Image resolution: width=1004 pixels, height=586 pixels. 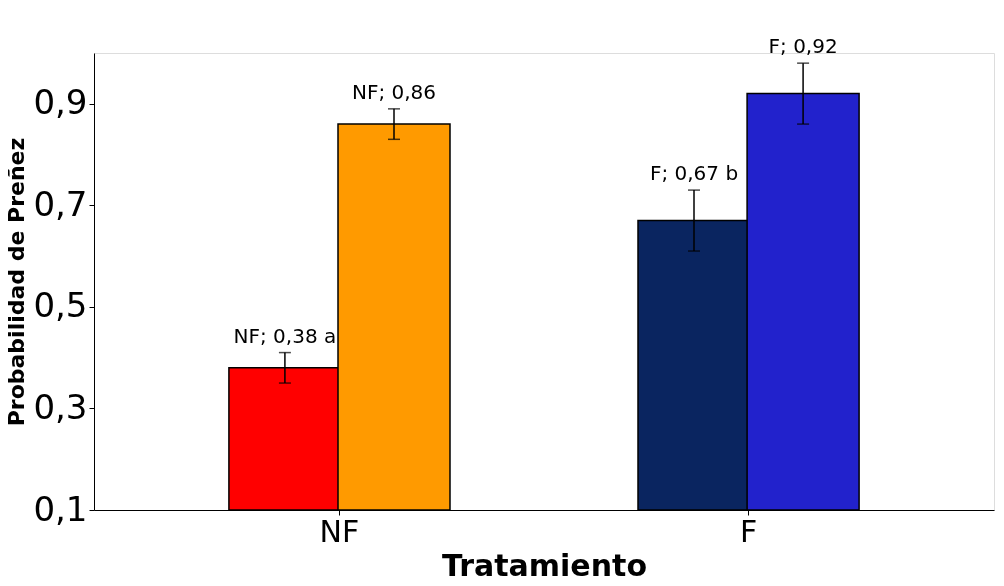 What do you see at coordinates (694, 173) in the screenshot?
I see `data-label: F; 0,67 b` at bounding box center [694, 173].